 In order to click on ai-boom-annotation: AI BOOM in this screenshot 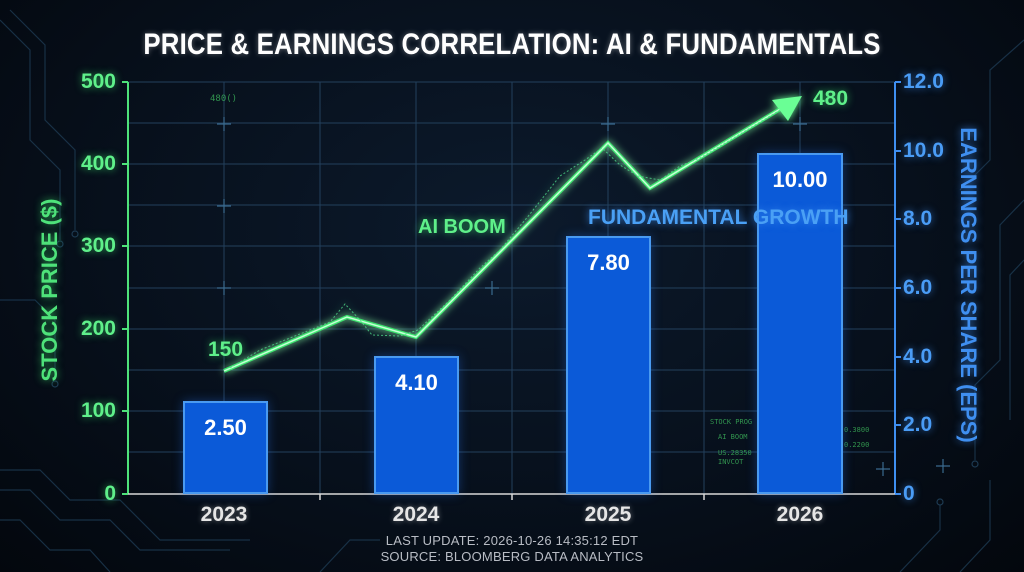, I will do `click(462, 227)`.